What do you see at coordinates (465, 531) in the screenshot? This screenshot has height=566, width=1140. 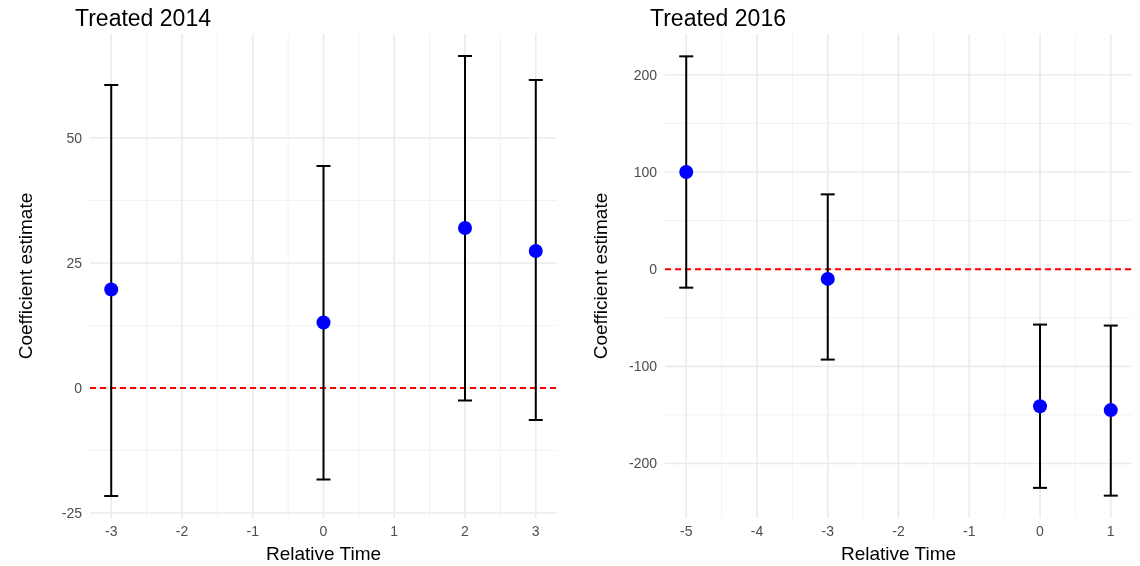 I see `x-tick-label: 2` at bounding box center [465, 531].